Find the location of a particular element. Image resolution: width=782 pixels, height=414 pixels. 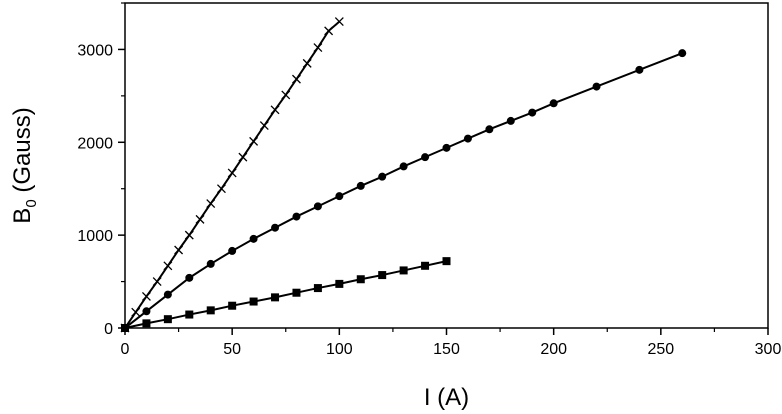

x-tick-label: 200 is located at coordinates (553, 349).